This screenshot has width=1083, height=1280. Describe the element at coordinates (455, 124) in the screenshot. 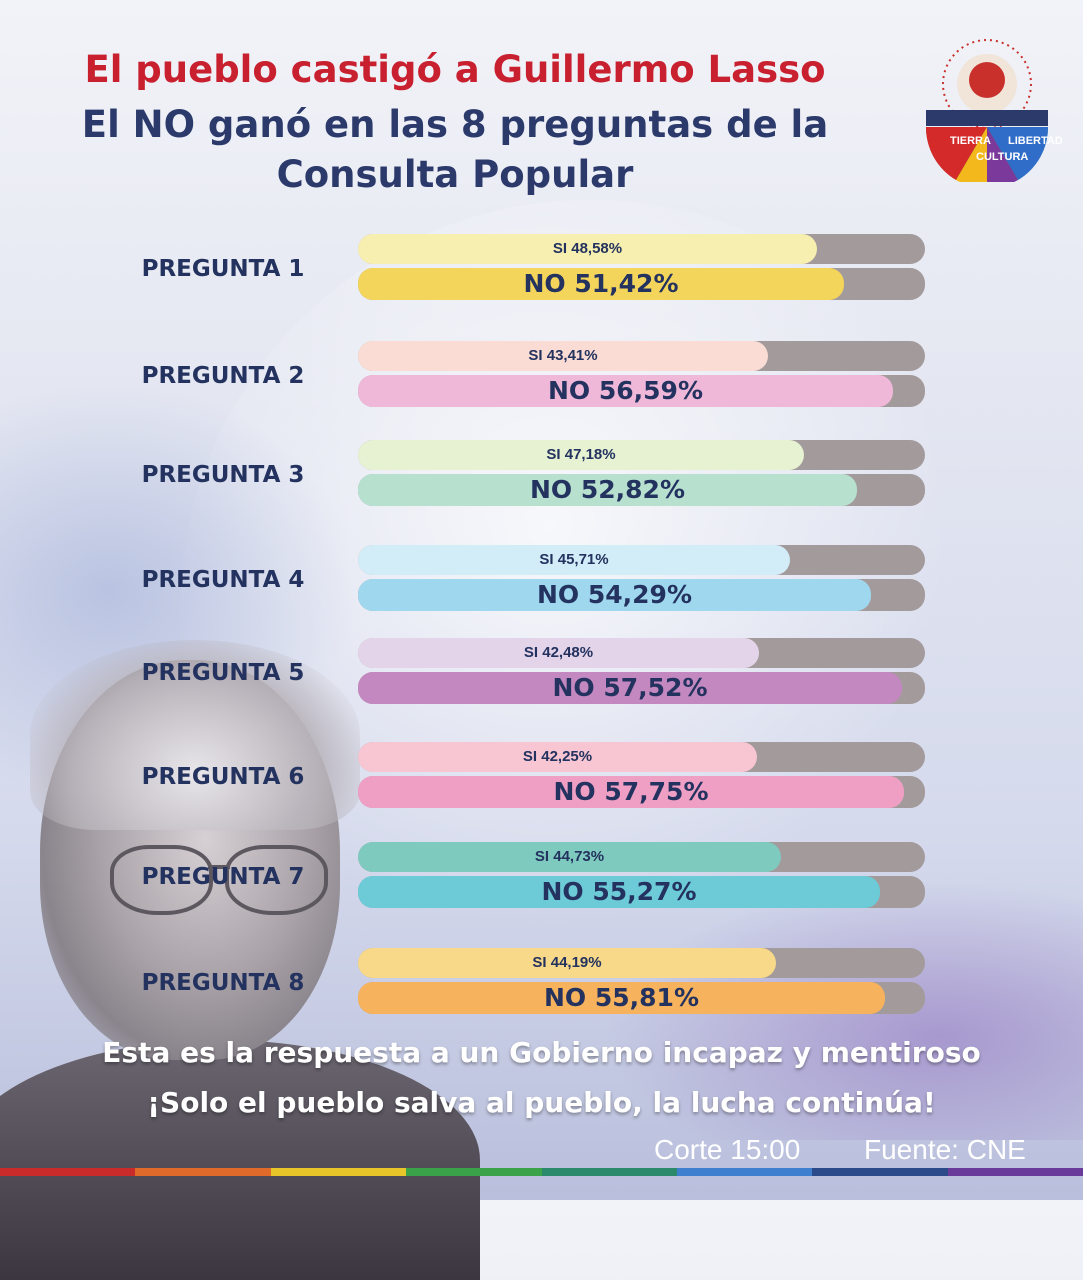

I see `subheadline-line-1: El NO ganó en las 8 preguntas de la` at that location.